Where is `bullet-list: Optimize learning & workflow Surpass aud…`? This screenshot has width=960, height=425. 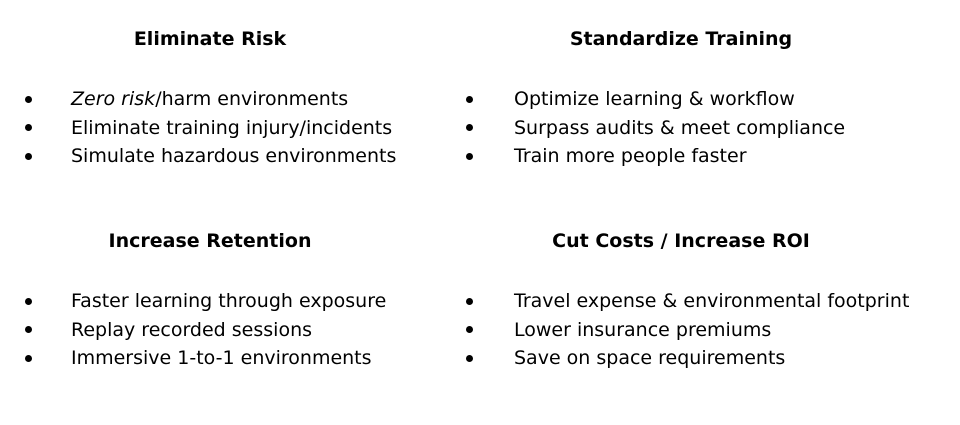 bullet-list: Optimize learning & workflow Surpass aud… is located at coordinates (644, 128).